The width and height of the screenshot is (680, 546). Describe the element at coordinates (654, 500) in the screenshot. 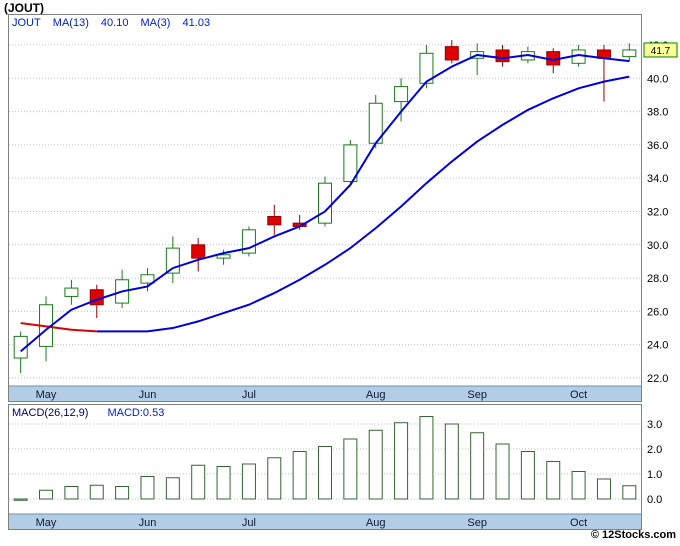

I see `ytick-label: 0.0` at that location.